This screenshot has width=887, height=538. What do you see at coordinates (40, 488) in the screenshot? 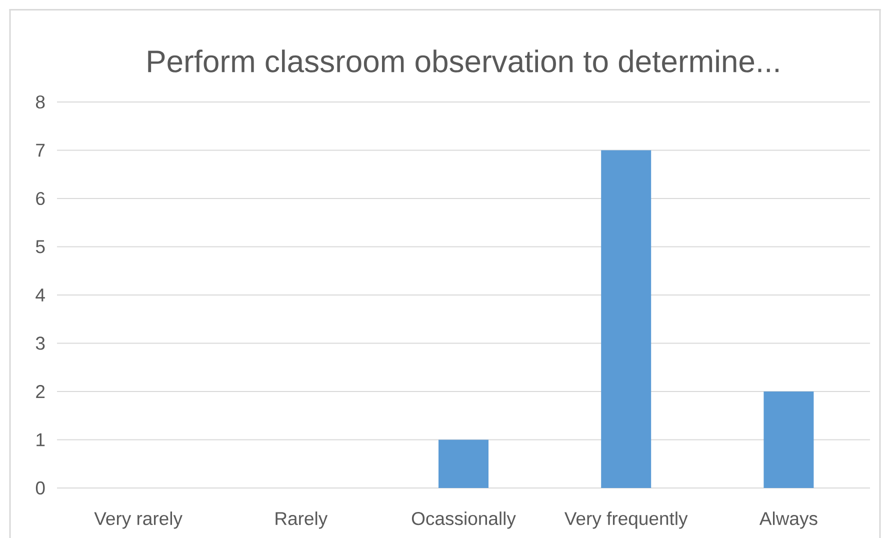
I see `y-tick-label: 0` at bounding box center [40, 488].